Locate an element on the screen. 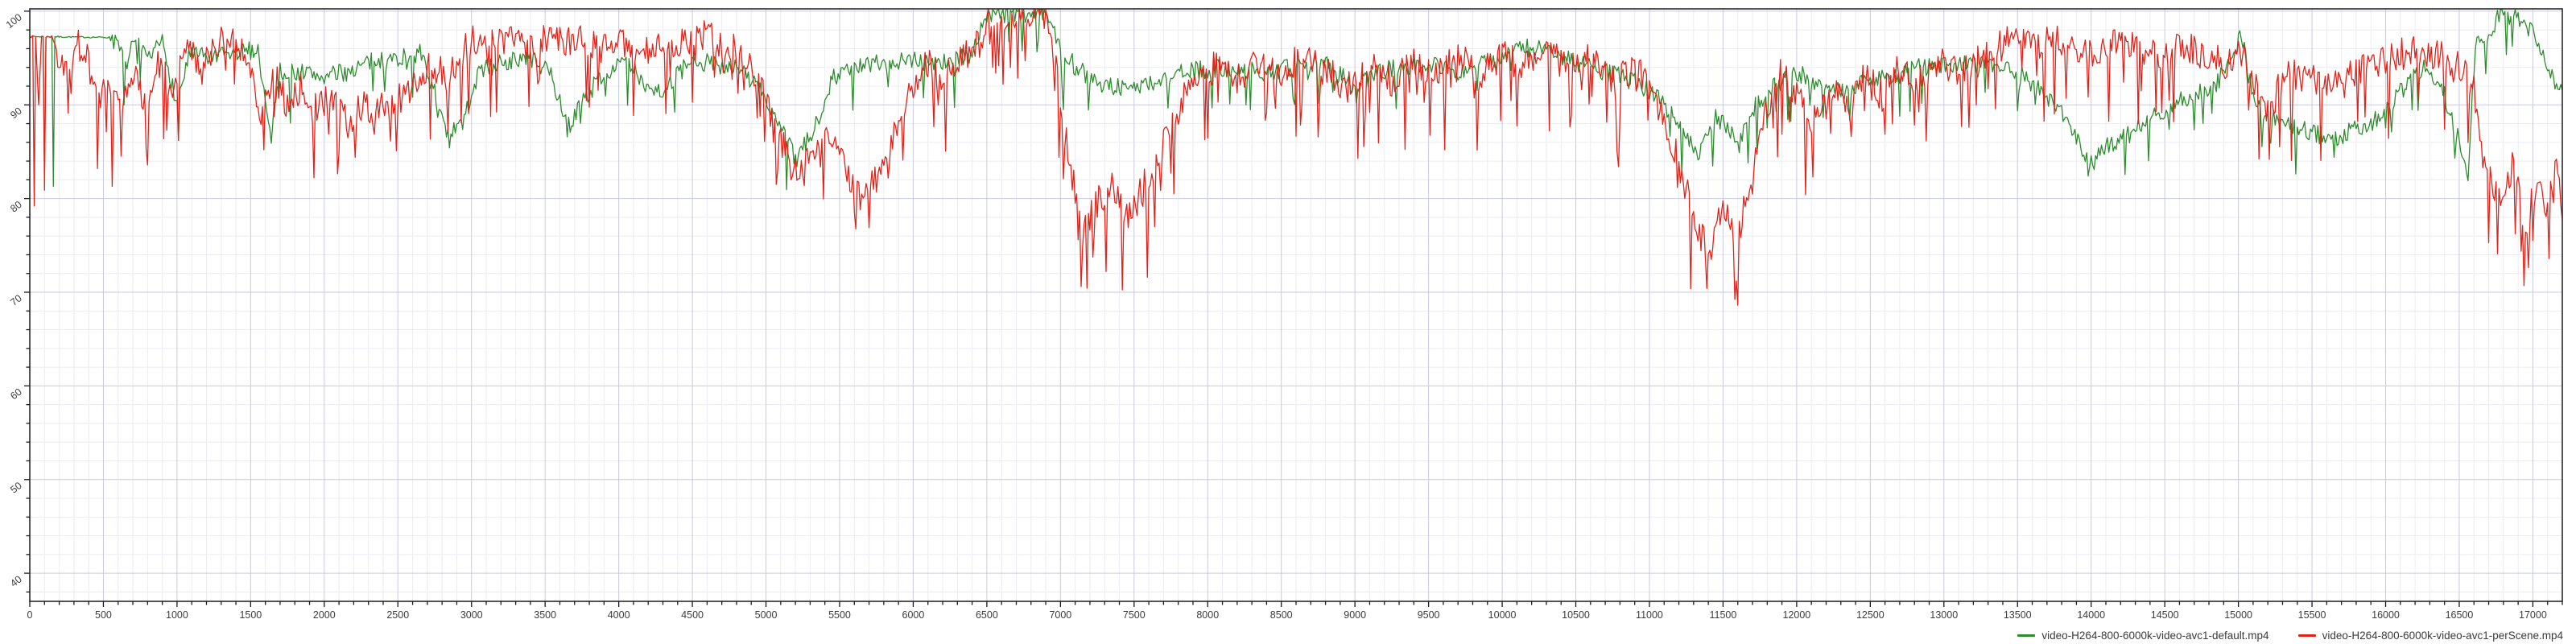 This screenshot has width=2576, height=644. x-tick-label: 14000 is located at coordinates (2091, 615).